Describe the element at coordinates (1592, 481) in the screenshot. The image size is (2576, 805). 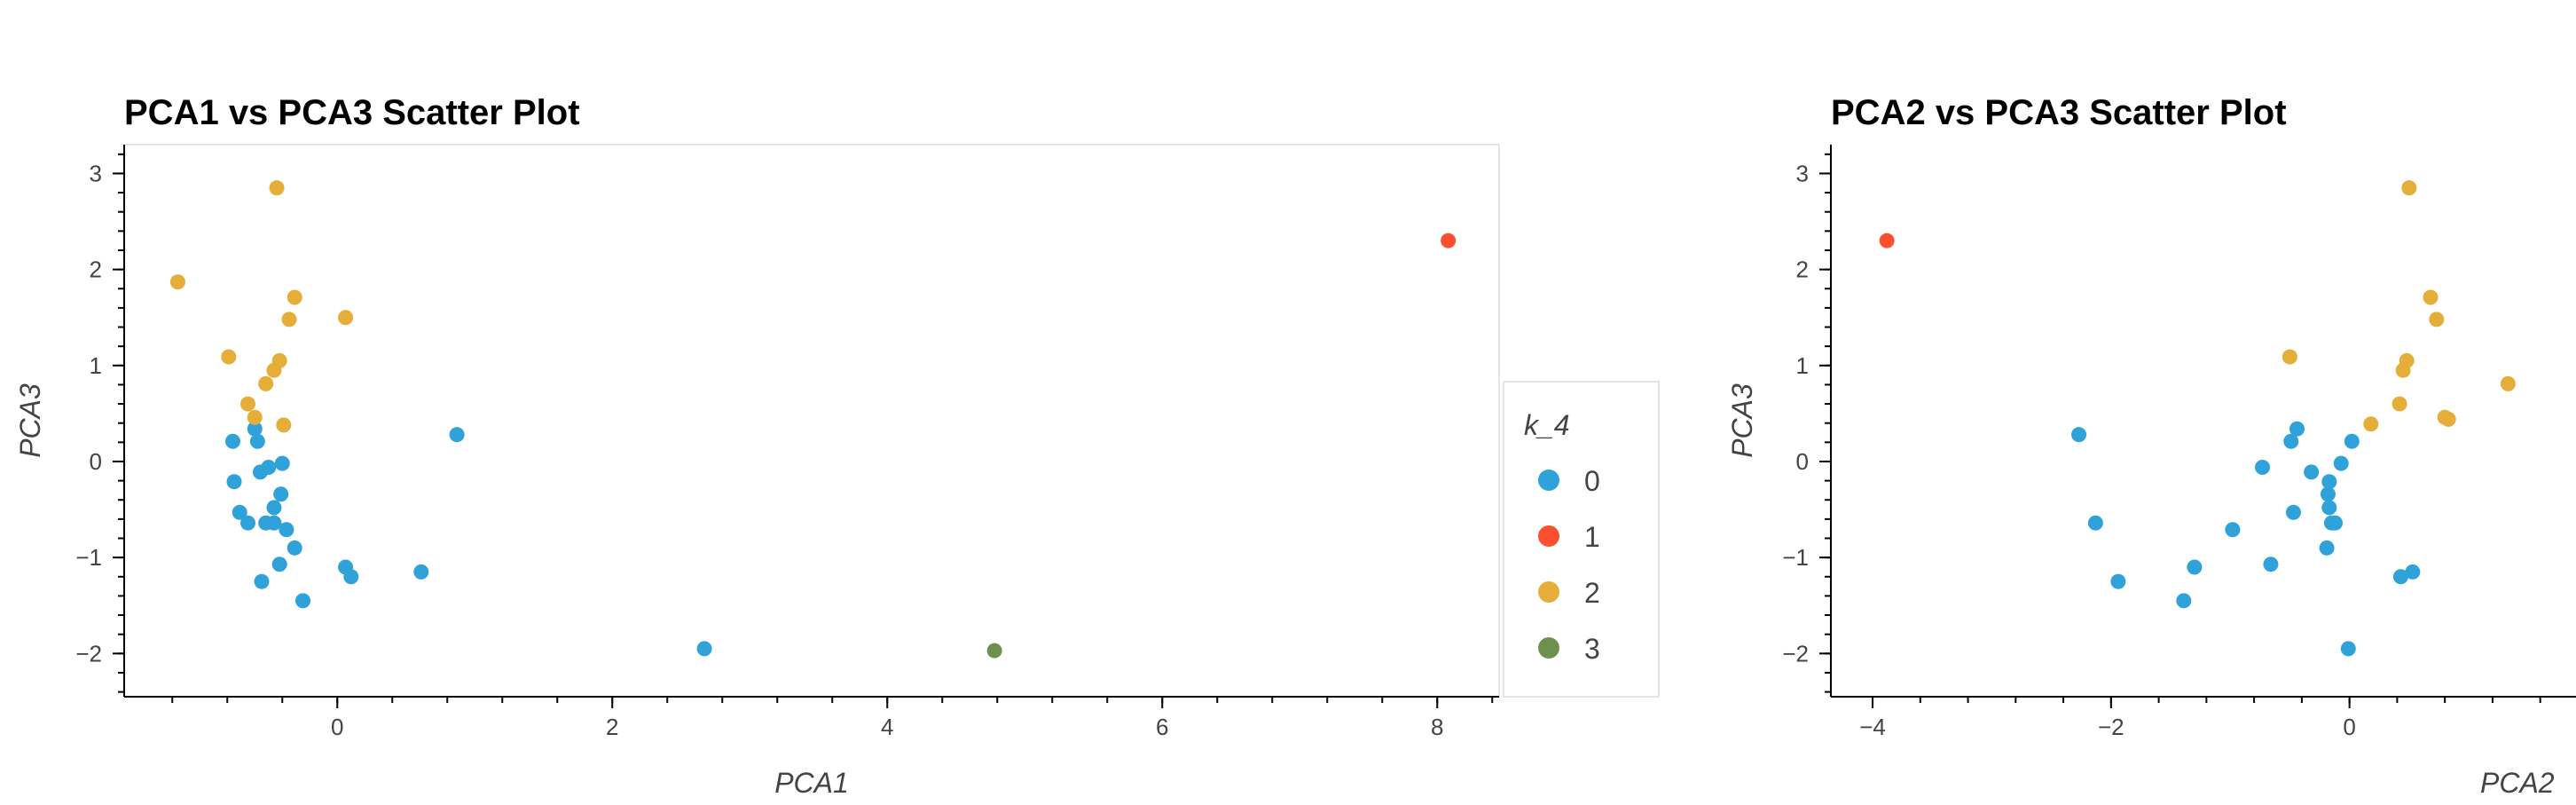
I see `legend-label-0: 0` at that location.